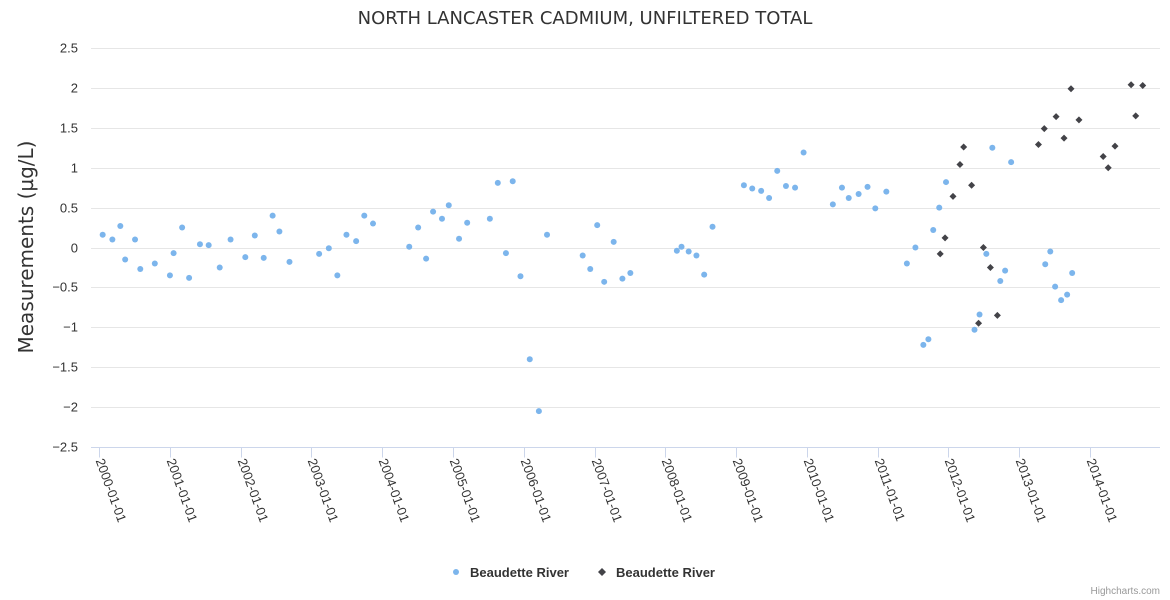 Image resolution: width=1170 pixels, height=600 pixels. Describe the element at coordinates (656, 572) in the screenshot. I see `legend-item-2: Beaudette River` at that location.